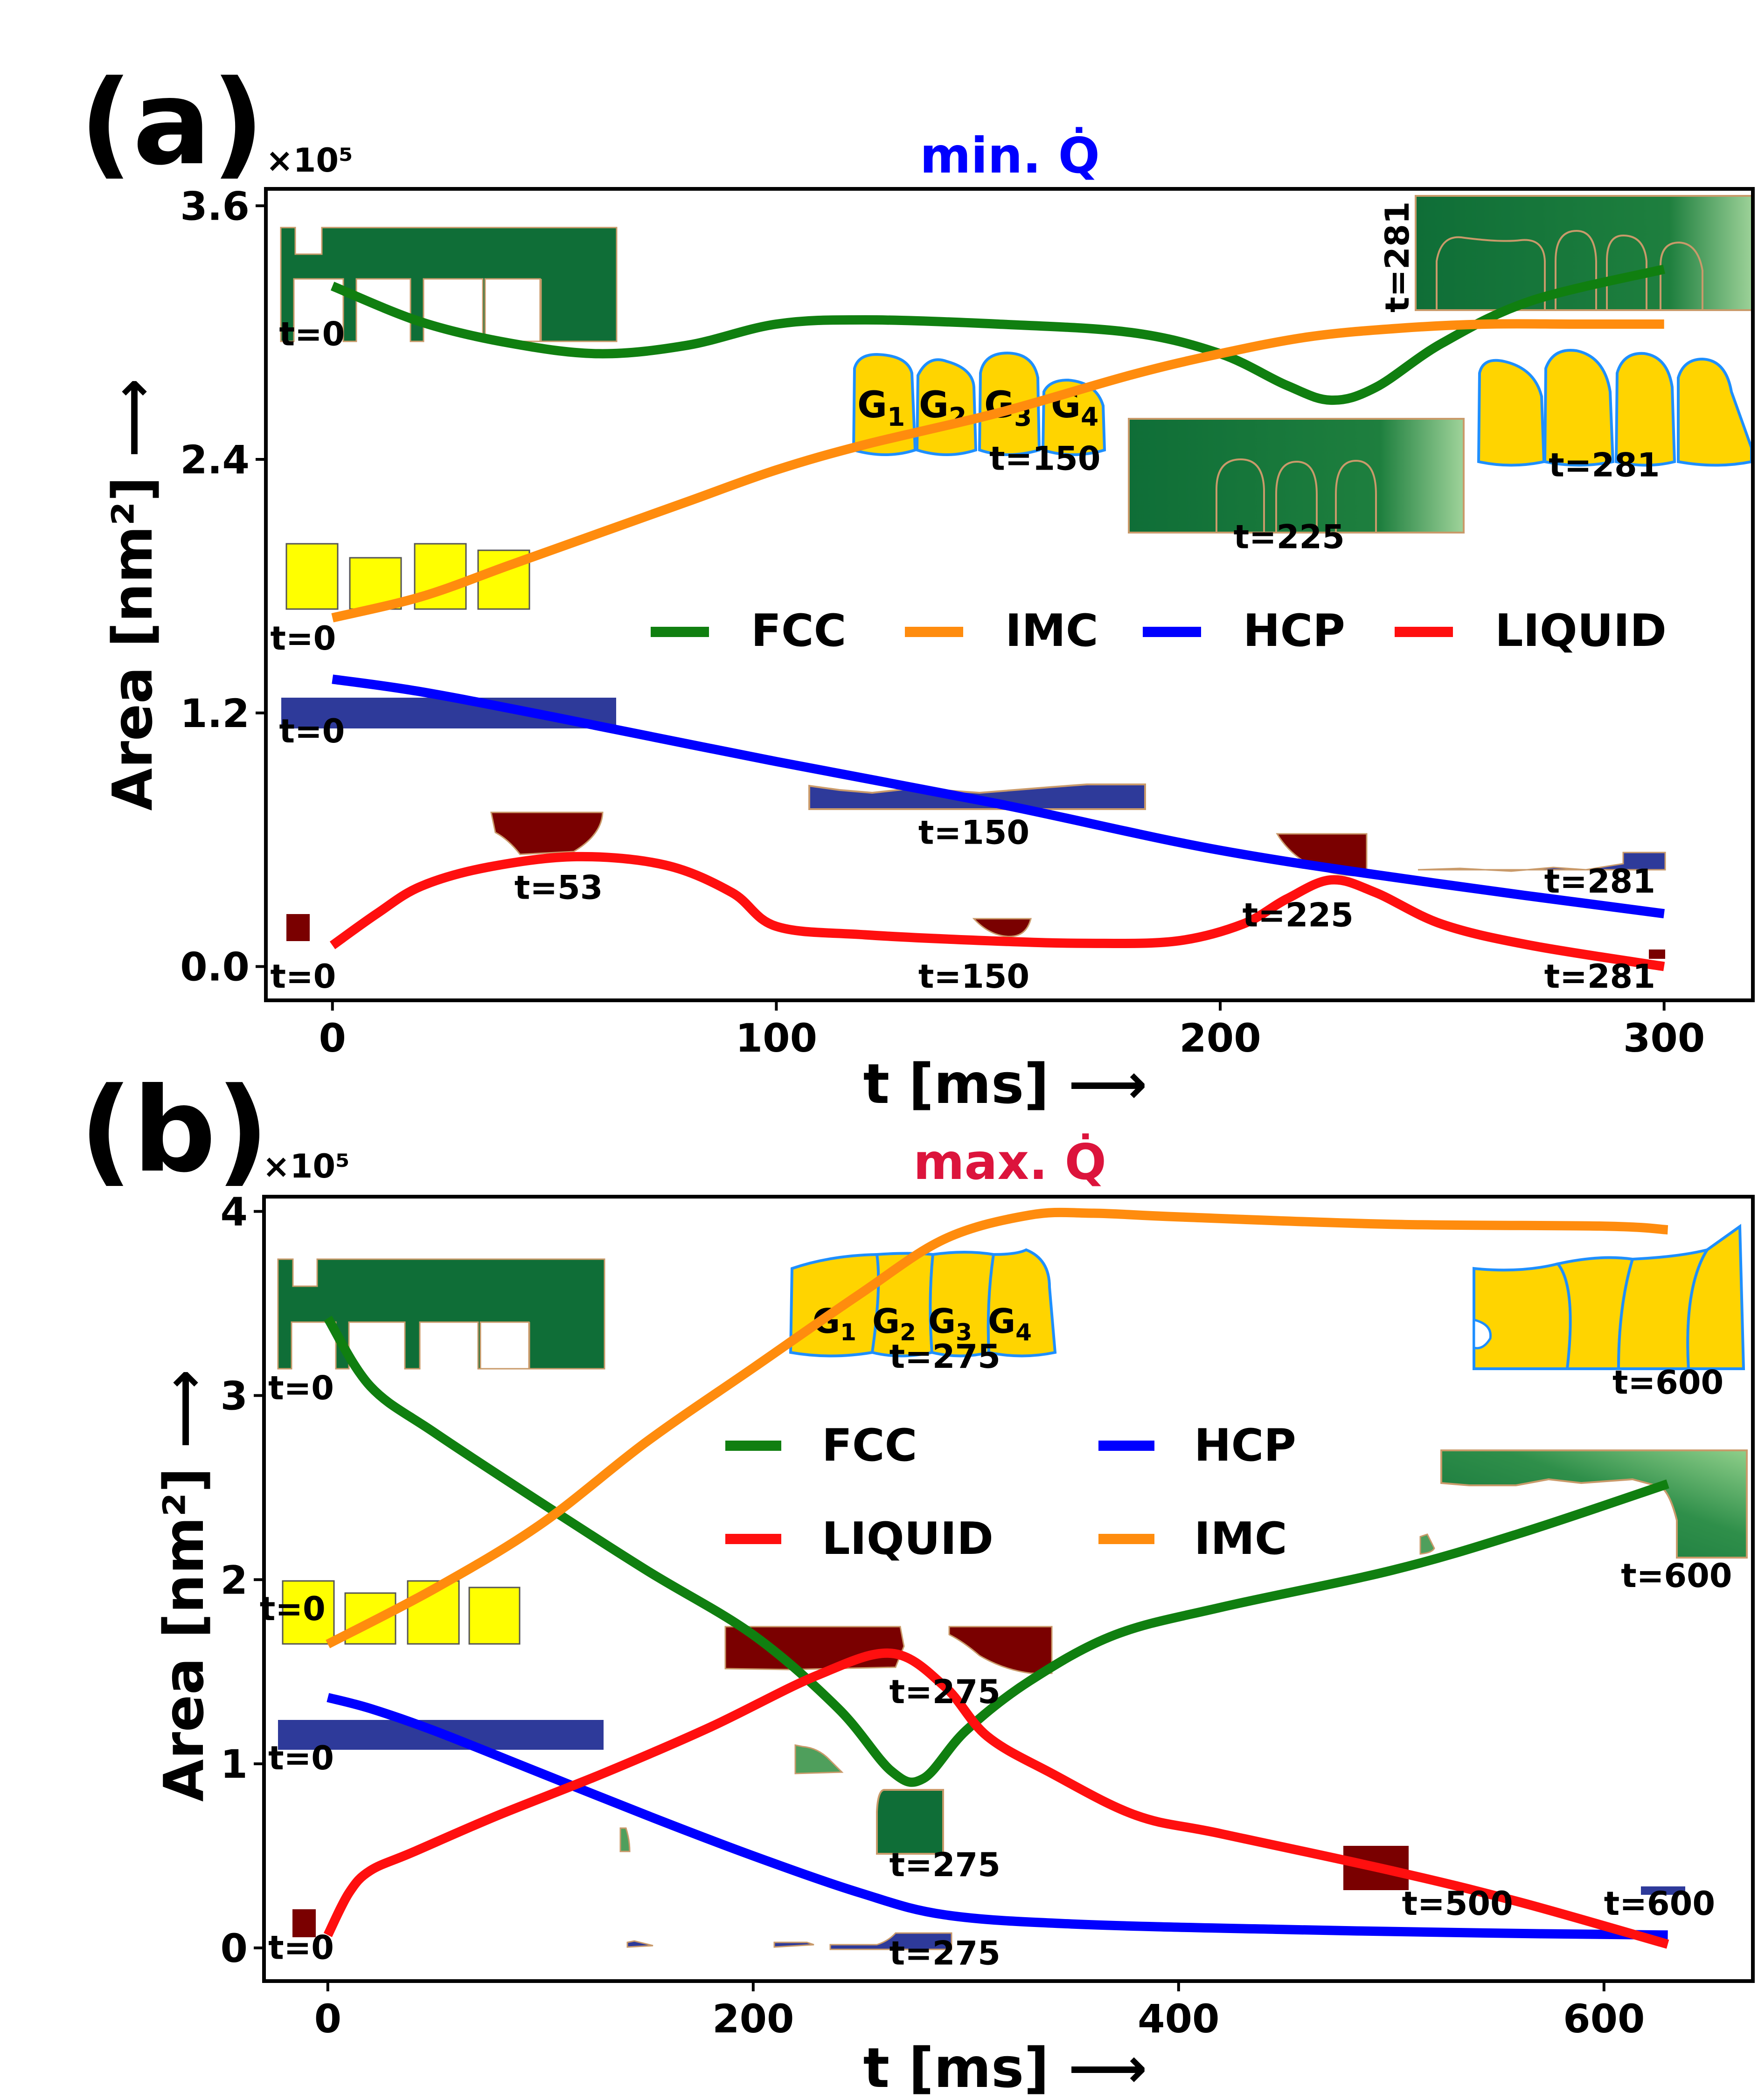 This screenshot has width=1758, height=2100. What do you see at coordinates (1294, 631) in the screenshot?
I see `legend-a-hcp-label: HCP` at bounding box center [1294, 631].